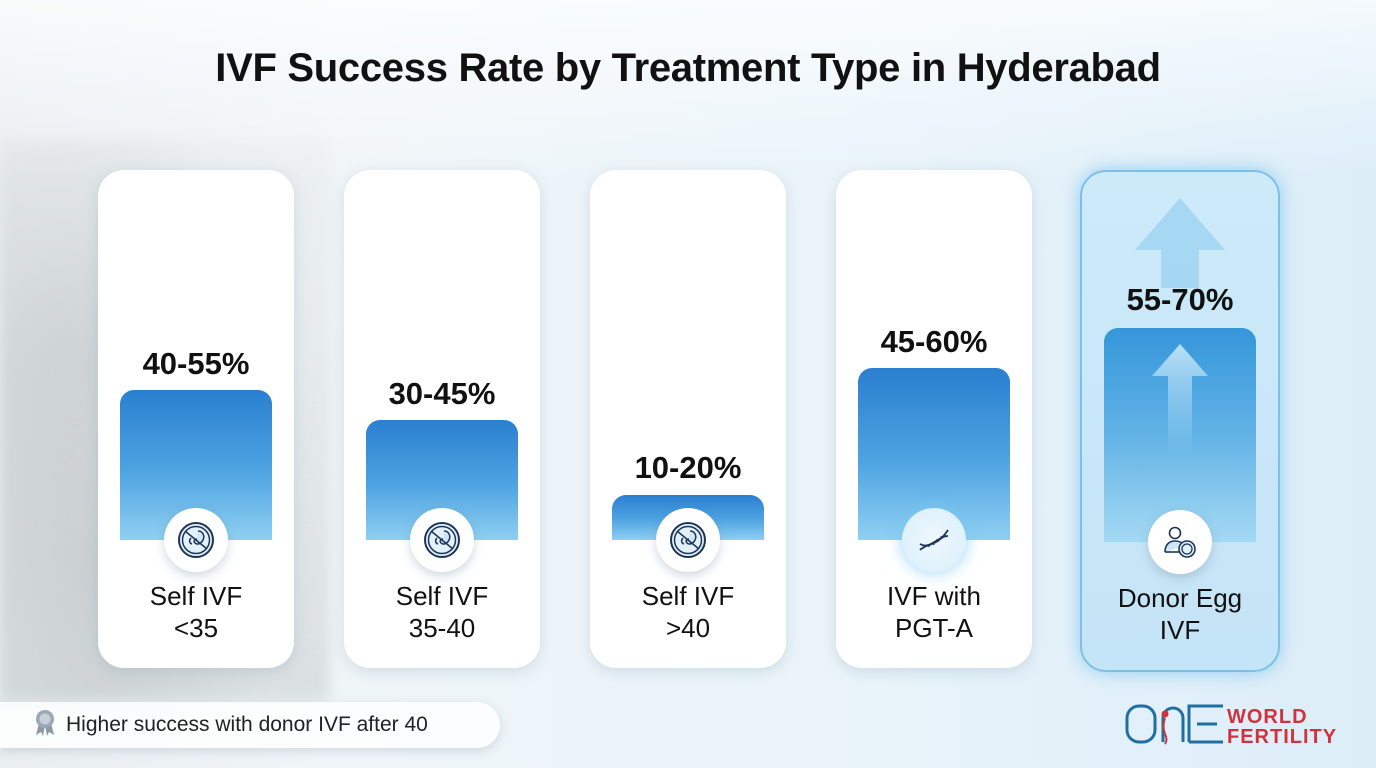 This screenshot has width=1376, height=768. I want to click on card-self-ivf-over-40: 10-20% Self IVF >40, so click(688, 419).